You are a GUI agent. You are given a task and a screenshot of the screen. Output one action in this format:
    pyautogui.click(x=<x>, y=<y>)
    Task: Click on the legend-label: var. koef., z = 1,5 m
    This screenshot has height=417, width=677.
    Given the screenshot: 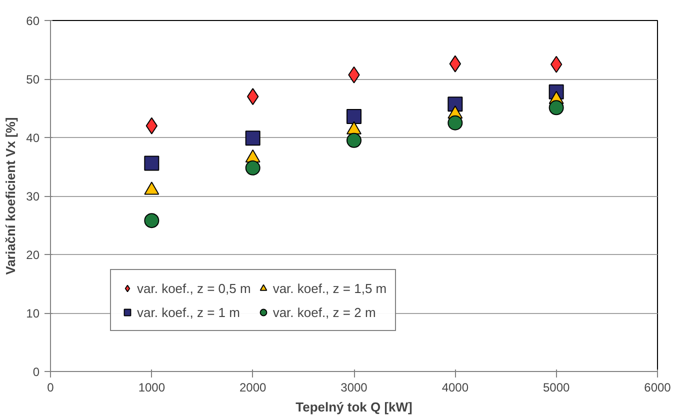 What is the action you would take?
    pyautogui.click(x=329, y=288)
    